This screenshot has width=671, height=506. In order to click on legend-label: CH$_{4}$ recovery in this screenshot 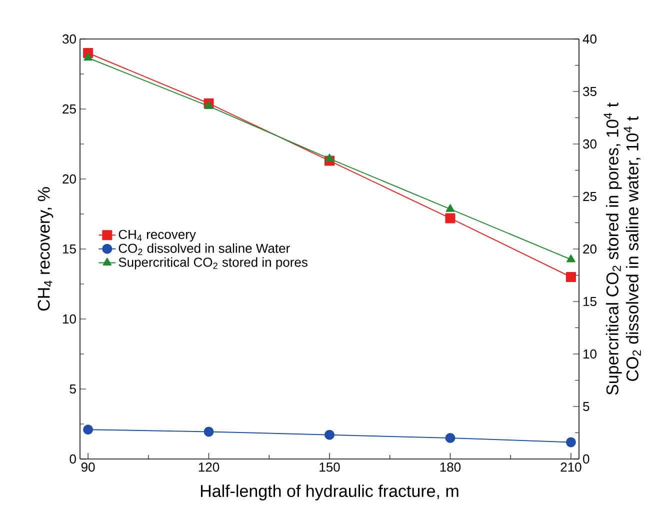, I will do `click(157, 236)`.